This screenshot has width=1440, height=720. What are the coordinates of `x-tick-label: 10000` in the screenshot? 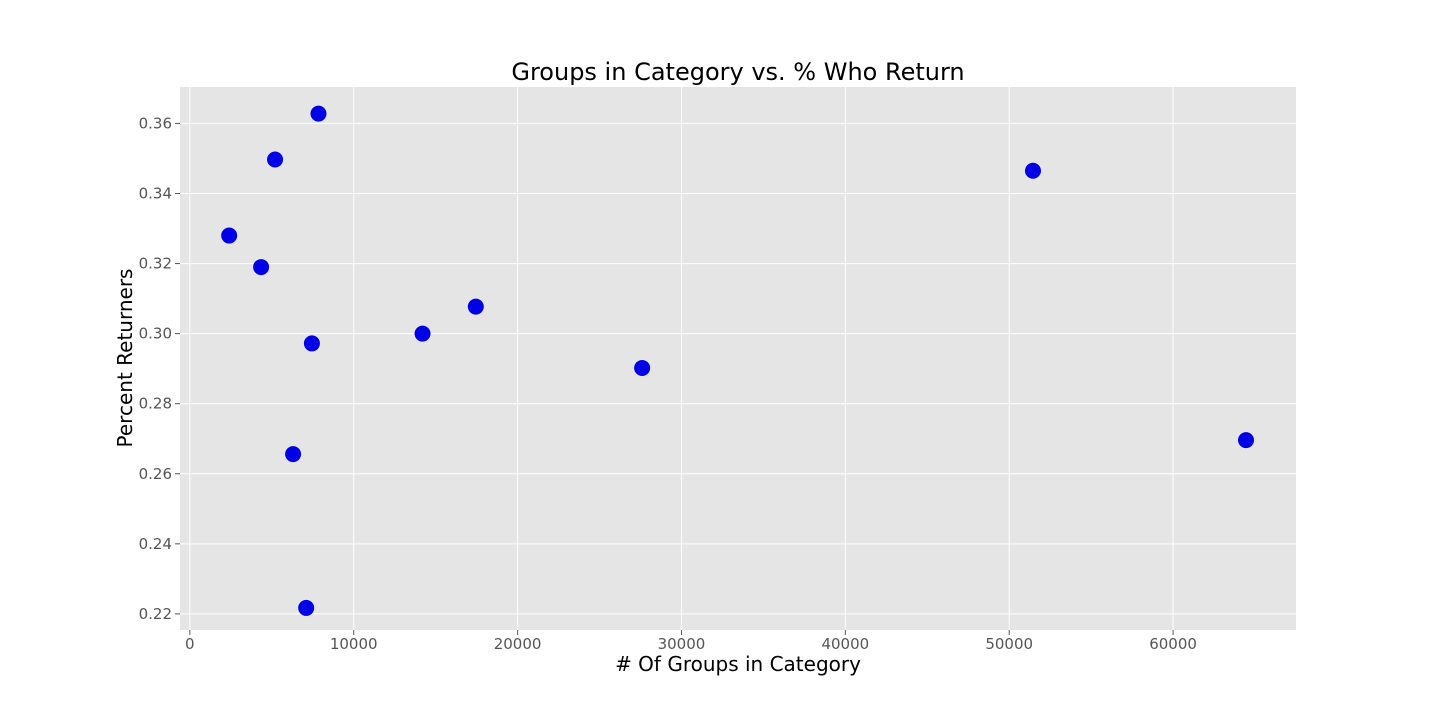 It's located at (354, 644).